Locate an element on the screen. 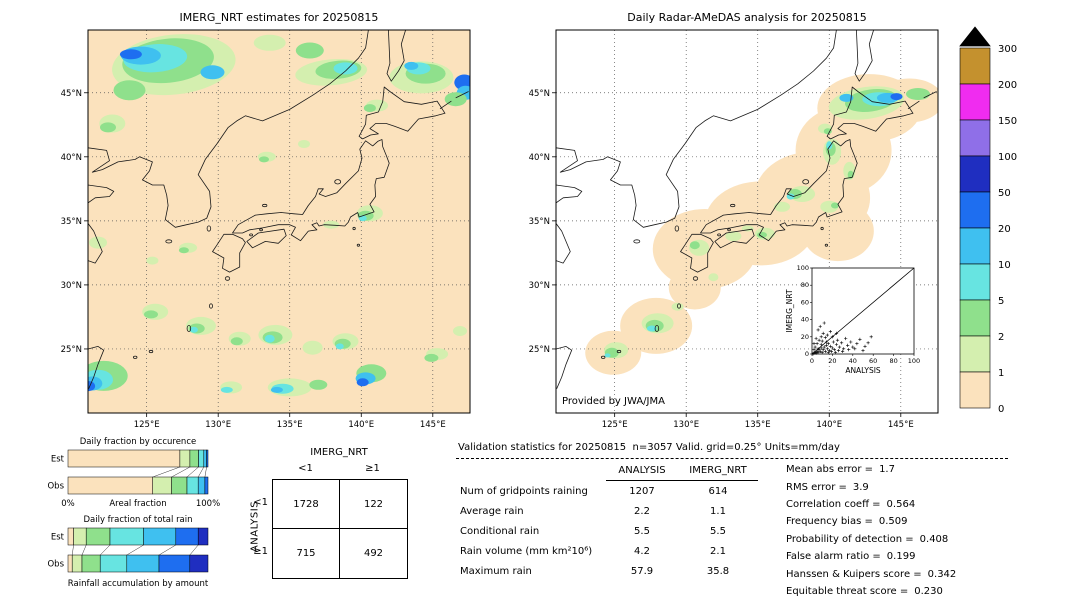 Image resolution: width=1080 pixels, height=612 pixels. colorbar-segments is located at coordinates (975, 228).